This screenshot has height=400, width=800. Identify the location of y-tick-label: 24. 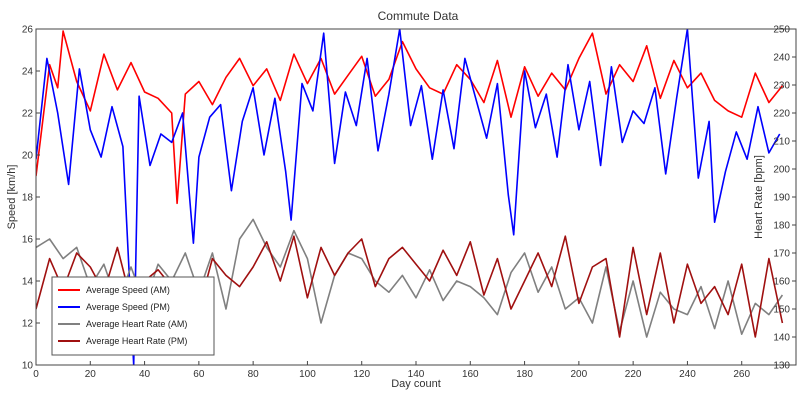
(28, 72).